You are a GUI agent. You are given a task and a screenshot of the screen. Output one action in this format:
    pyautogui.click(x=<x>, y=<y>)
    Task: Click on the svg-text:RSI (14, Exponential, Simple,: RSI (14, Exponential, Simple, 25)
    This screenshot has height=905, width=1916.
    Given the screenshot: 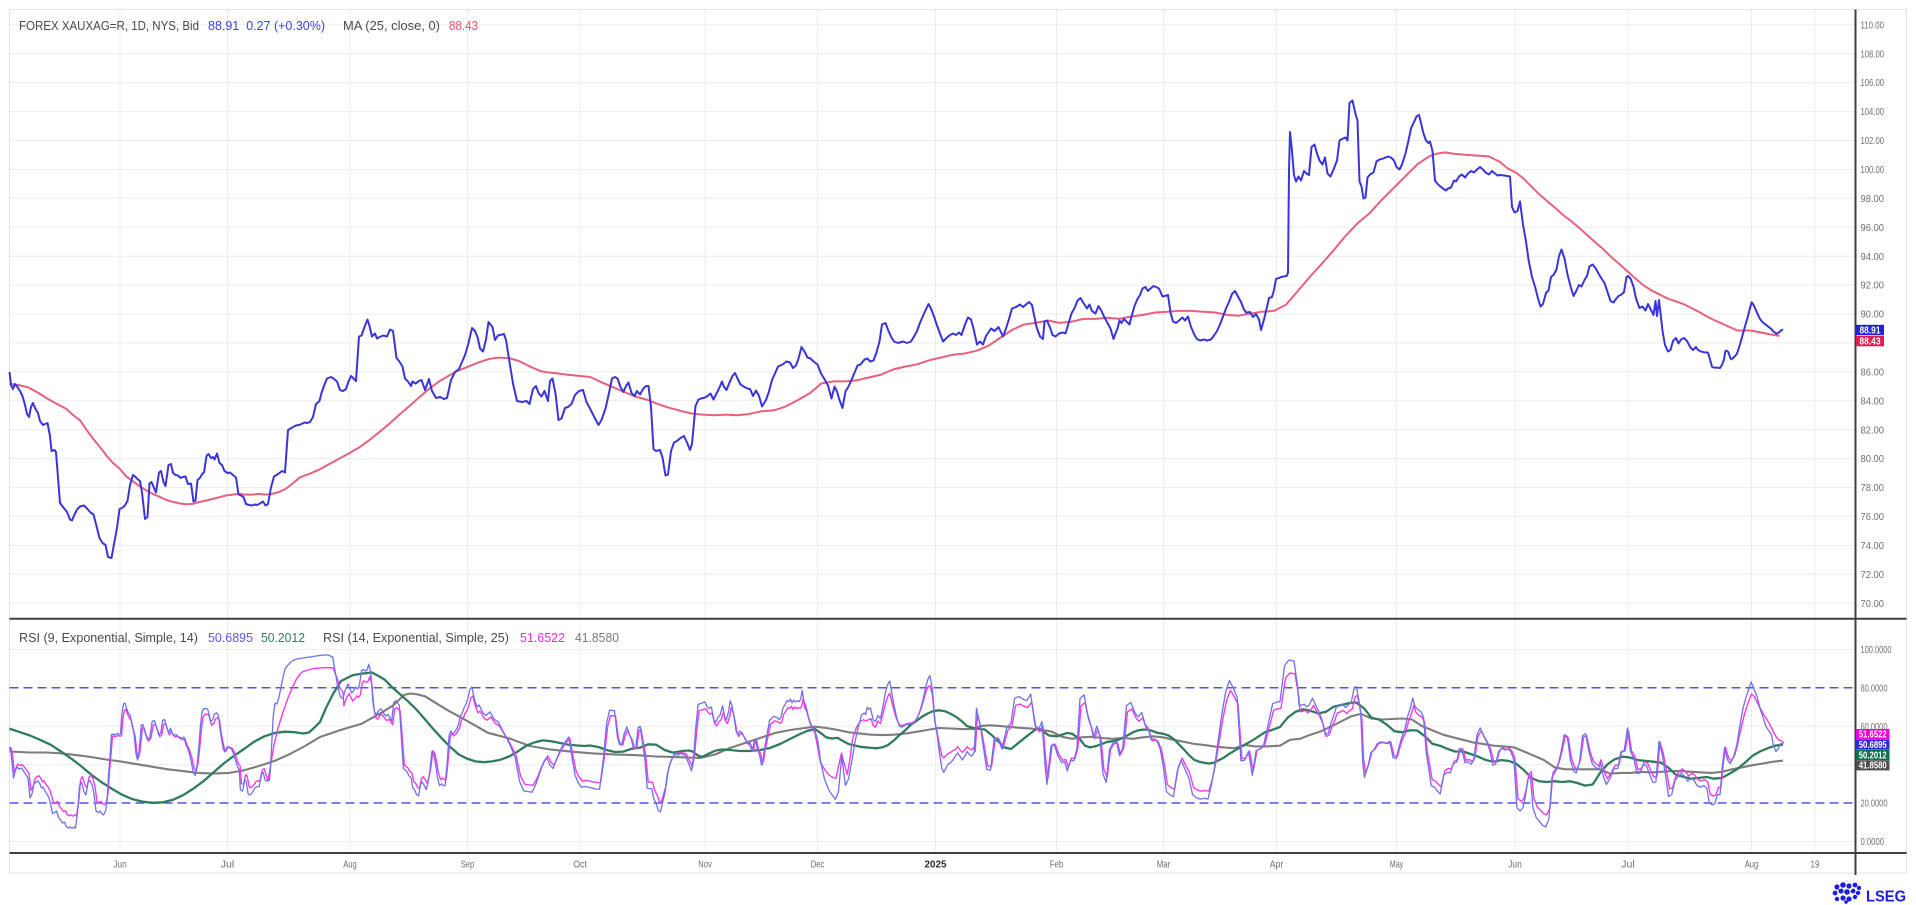 What is the action you would take?
    pyautogui.click(x=416, y=637)
    